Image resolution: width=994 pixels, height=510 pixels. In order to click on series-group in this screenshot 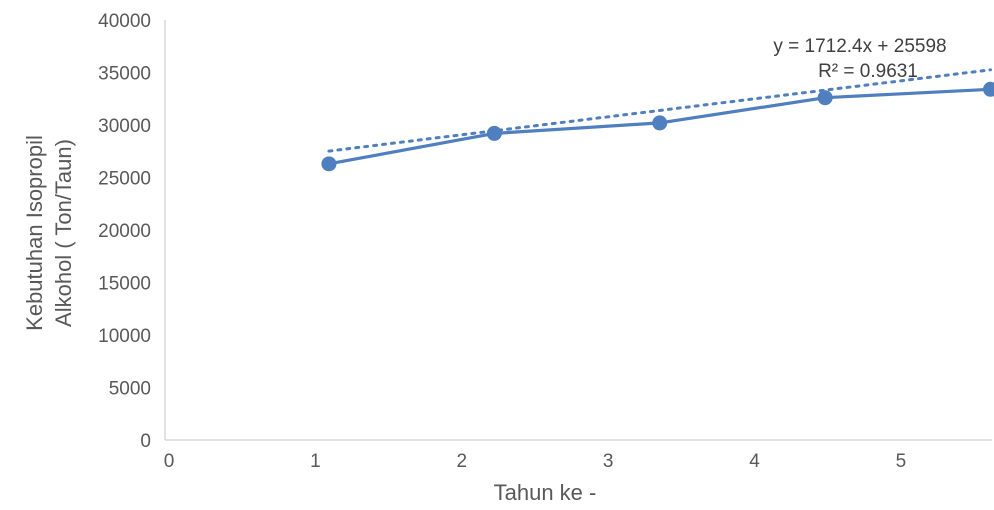, I will do `click(657, 126)`.